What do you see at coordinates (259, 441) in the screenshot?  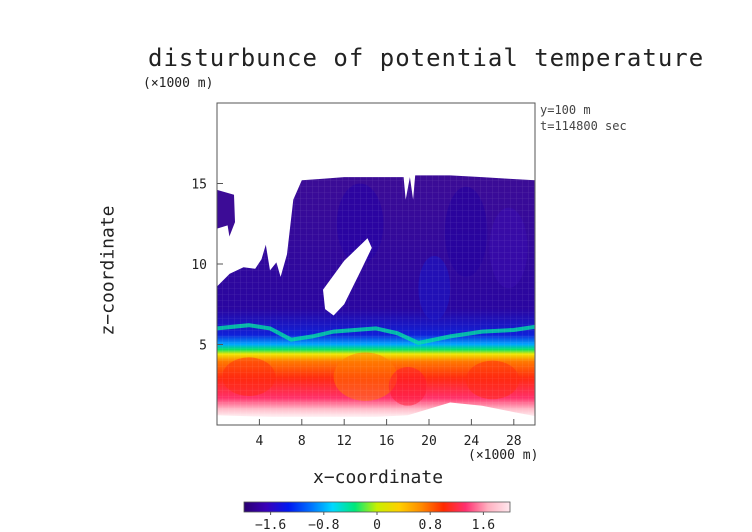 I see `x-tick-label-4: 4` at bounding box center [259, 441].